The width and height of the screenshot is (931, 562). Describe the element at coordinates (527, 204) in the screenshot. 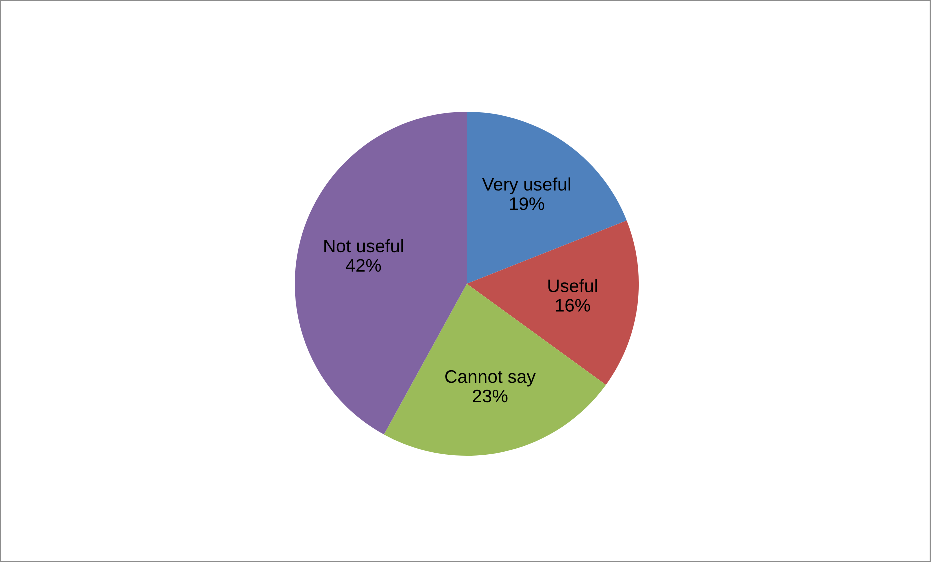

I see `data-label: 19%` at that location.